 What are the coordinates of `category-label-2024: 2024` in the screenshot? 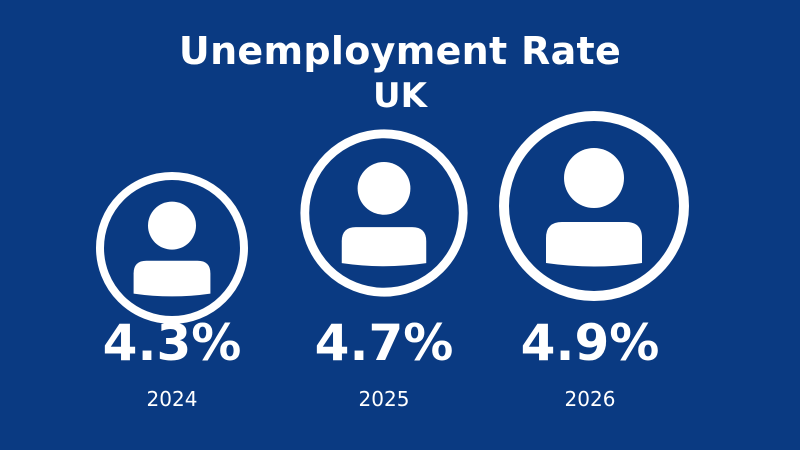 It's located at (172, 399).